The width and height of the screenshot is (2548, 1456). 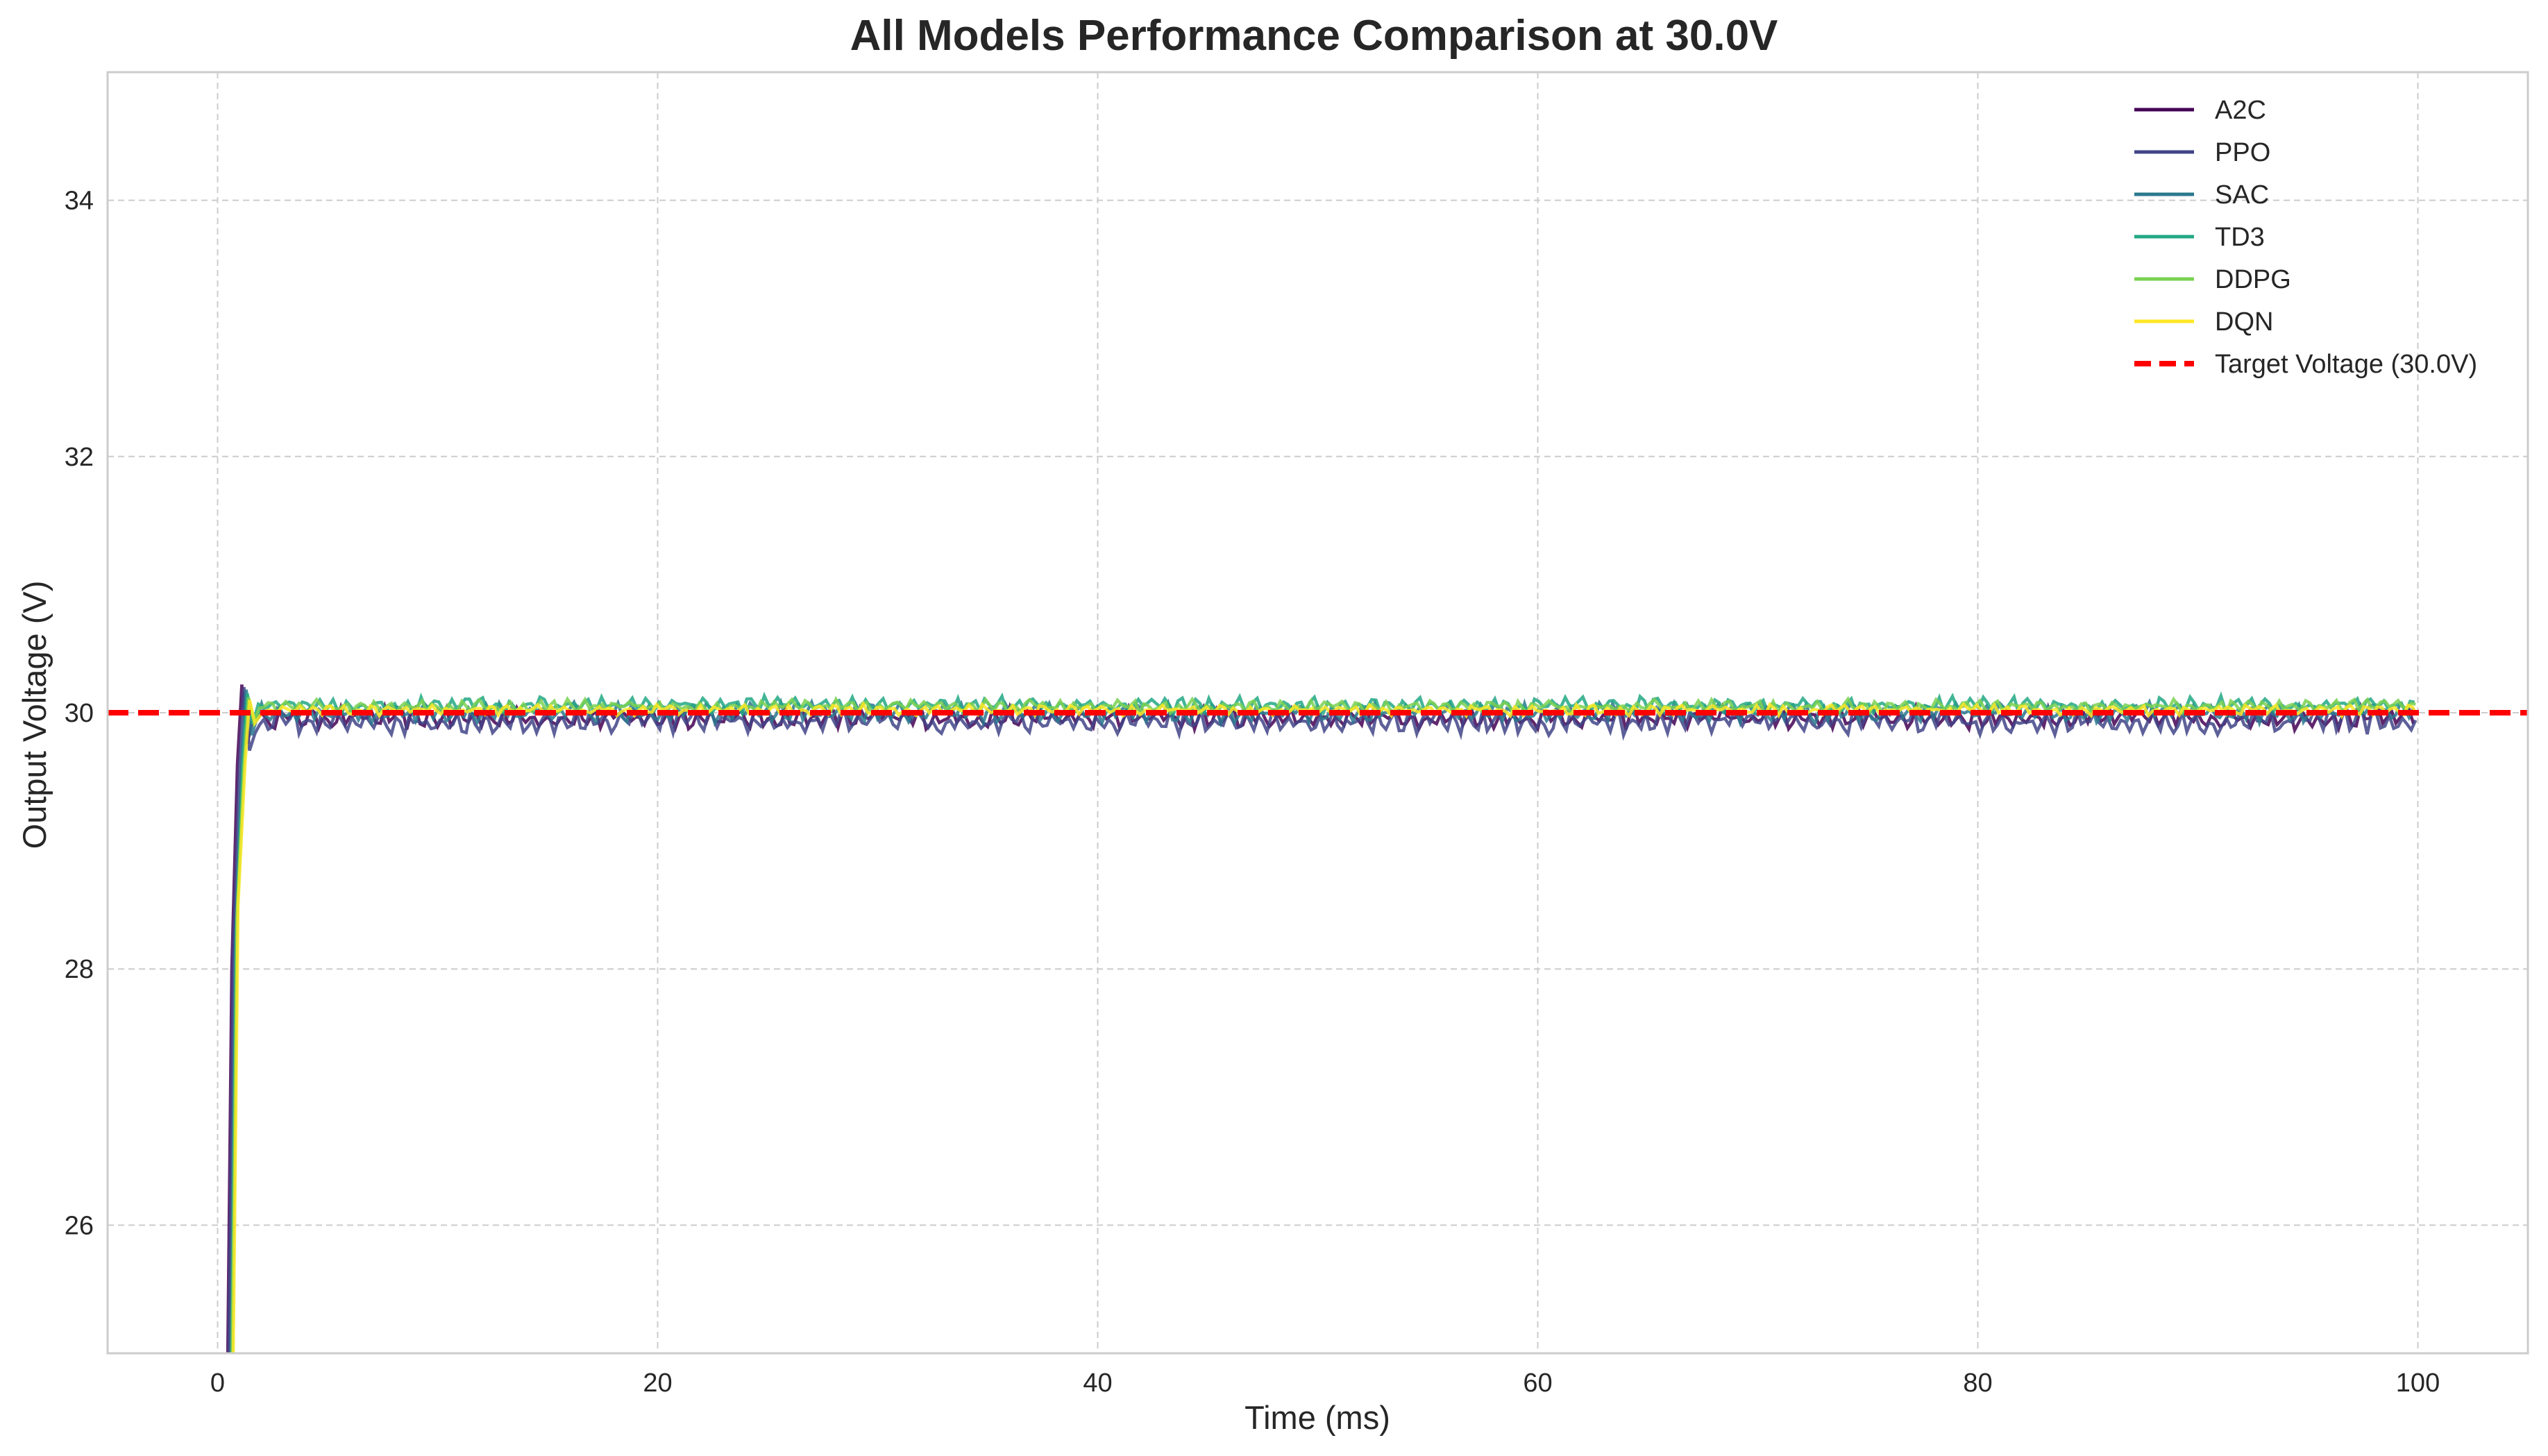 I want to click on y-tick-labels: 26 28 30 32 34, so click(x=80, y=714).